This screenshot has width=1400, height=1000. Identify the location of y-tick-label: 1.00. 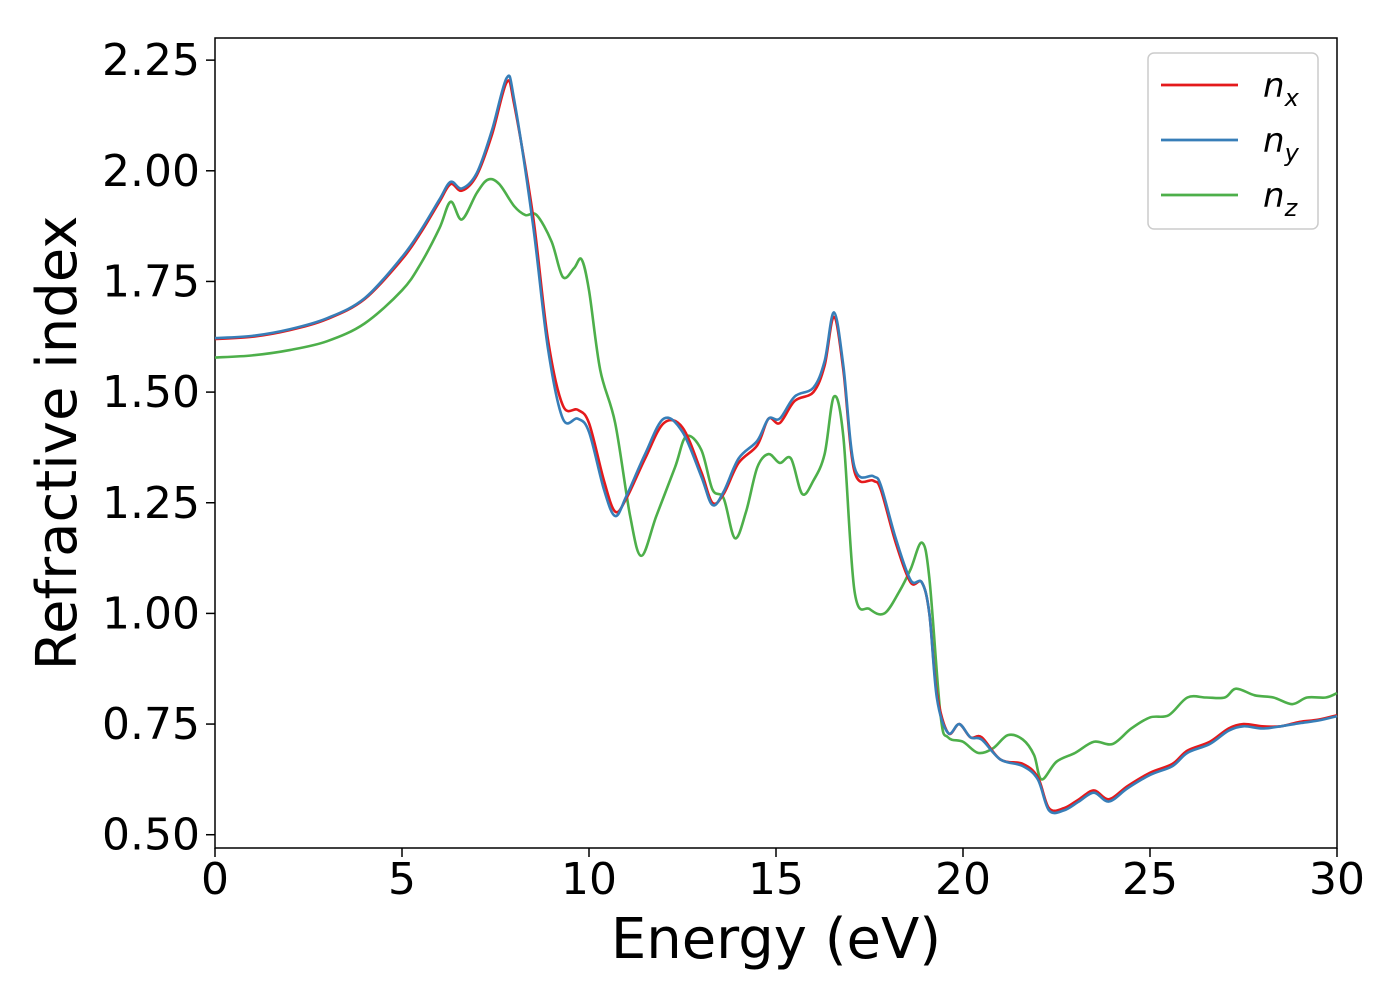
(151, 613).